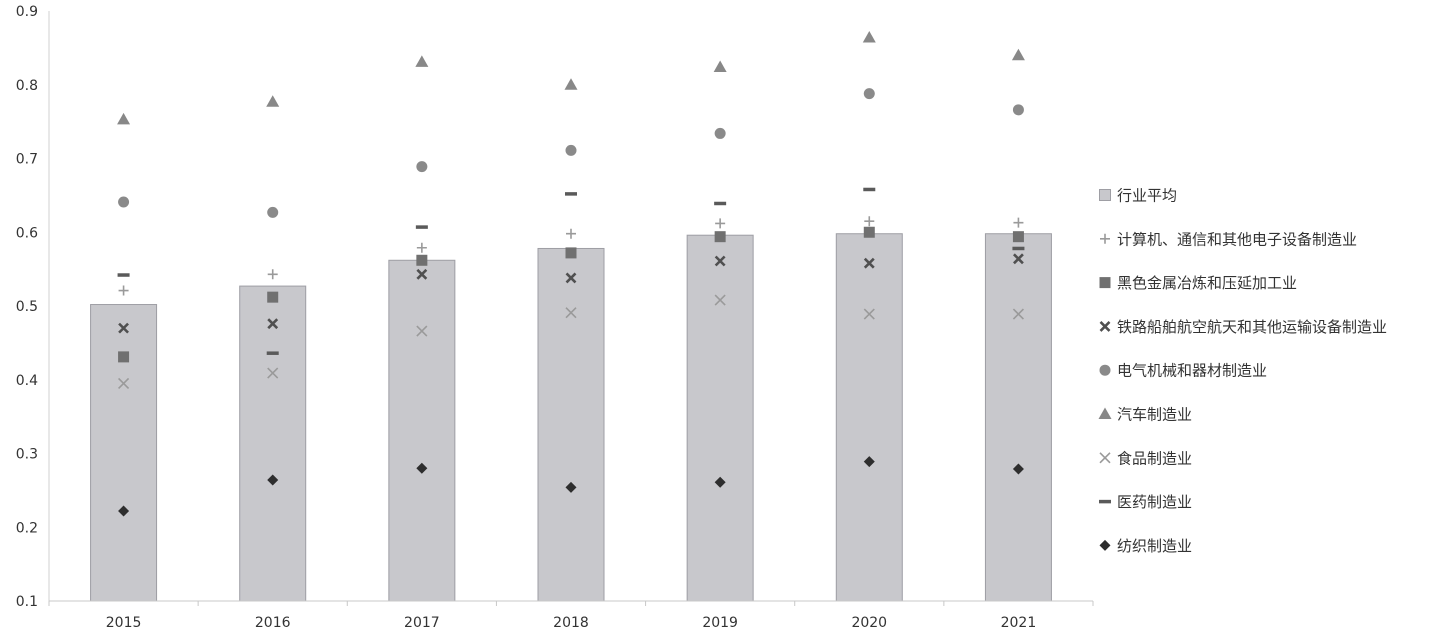 This screenshot has height=638, width=1435. What do you see at coordinates (571, 253) in the screenshot?
I see `marker-square-2018` at bounding box center [571, 253].